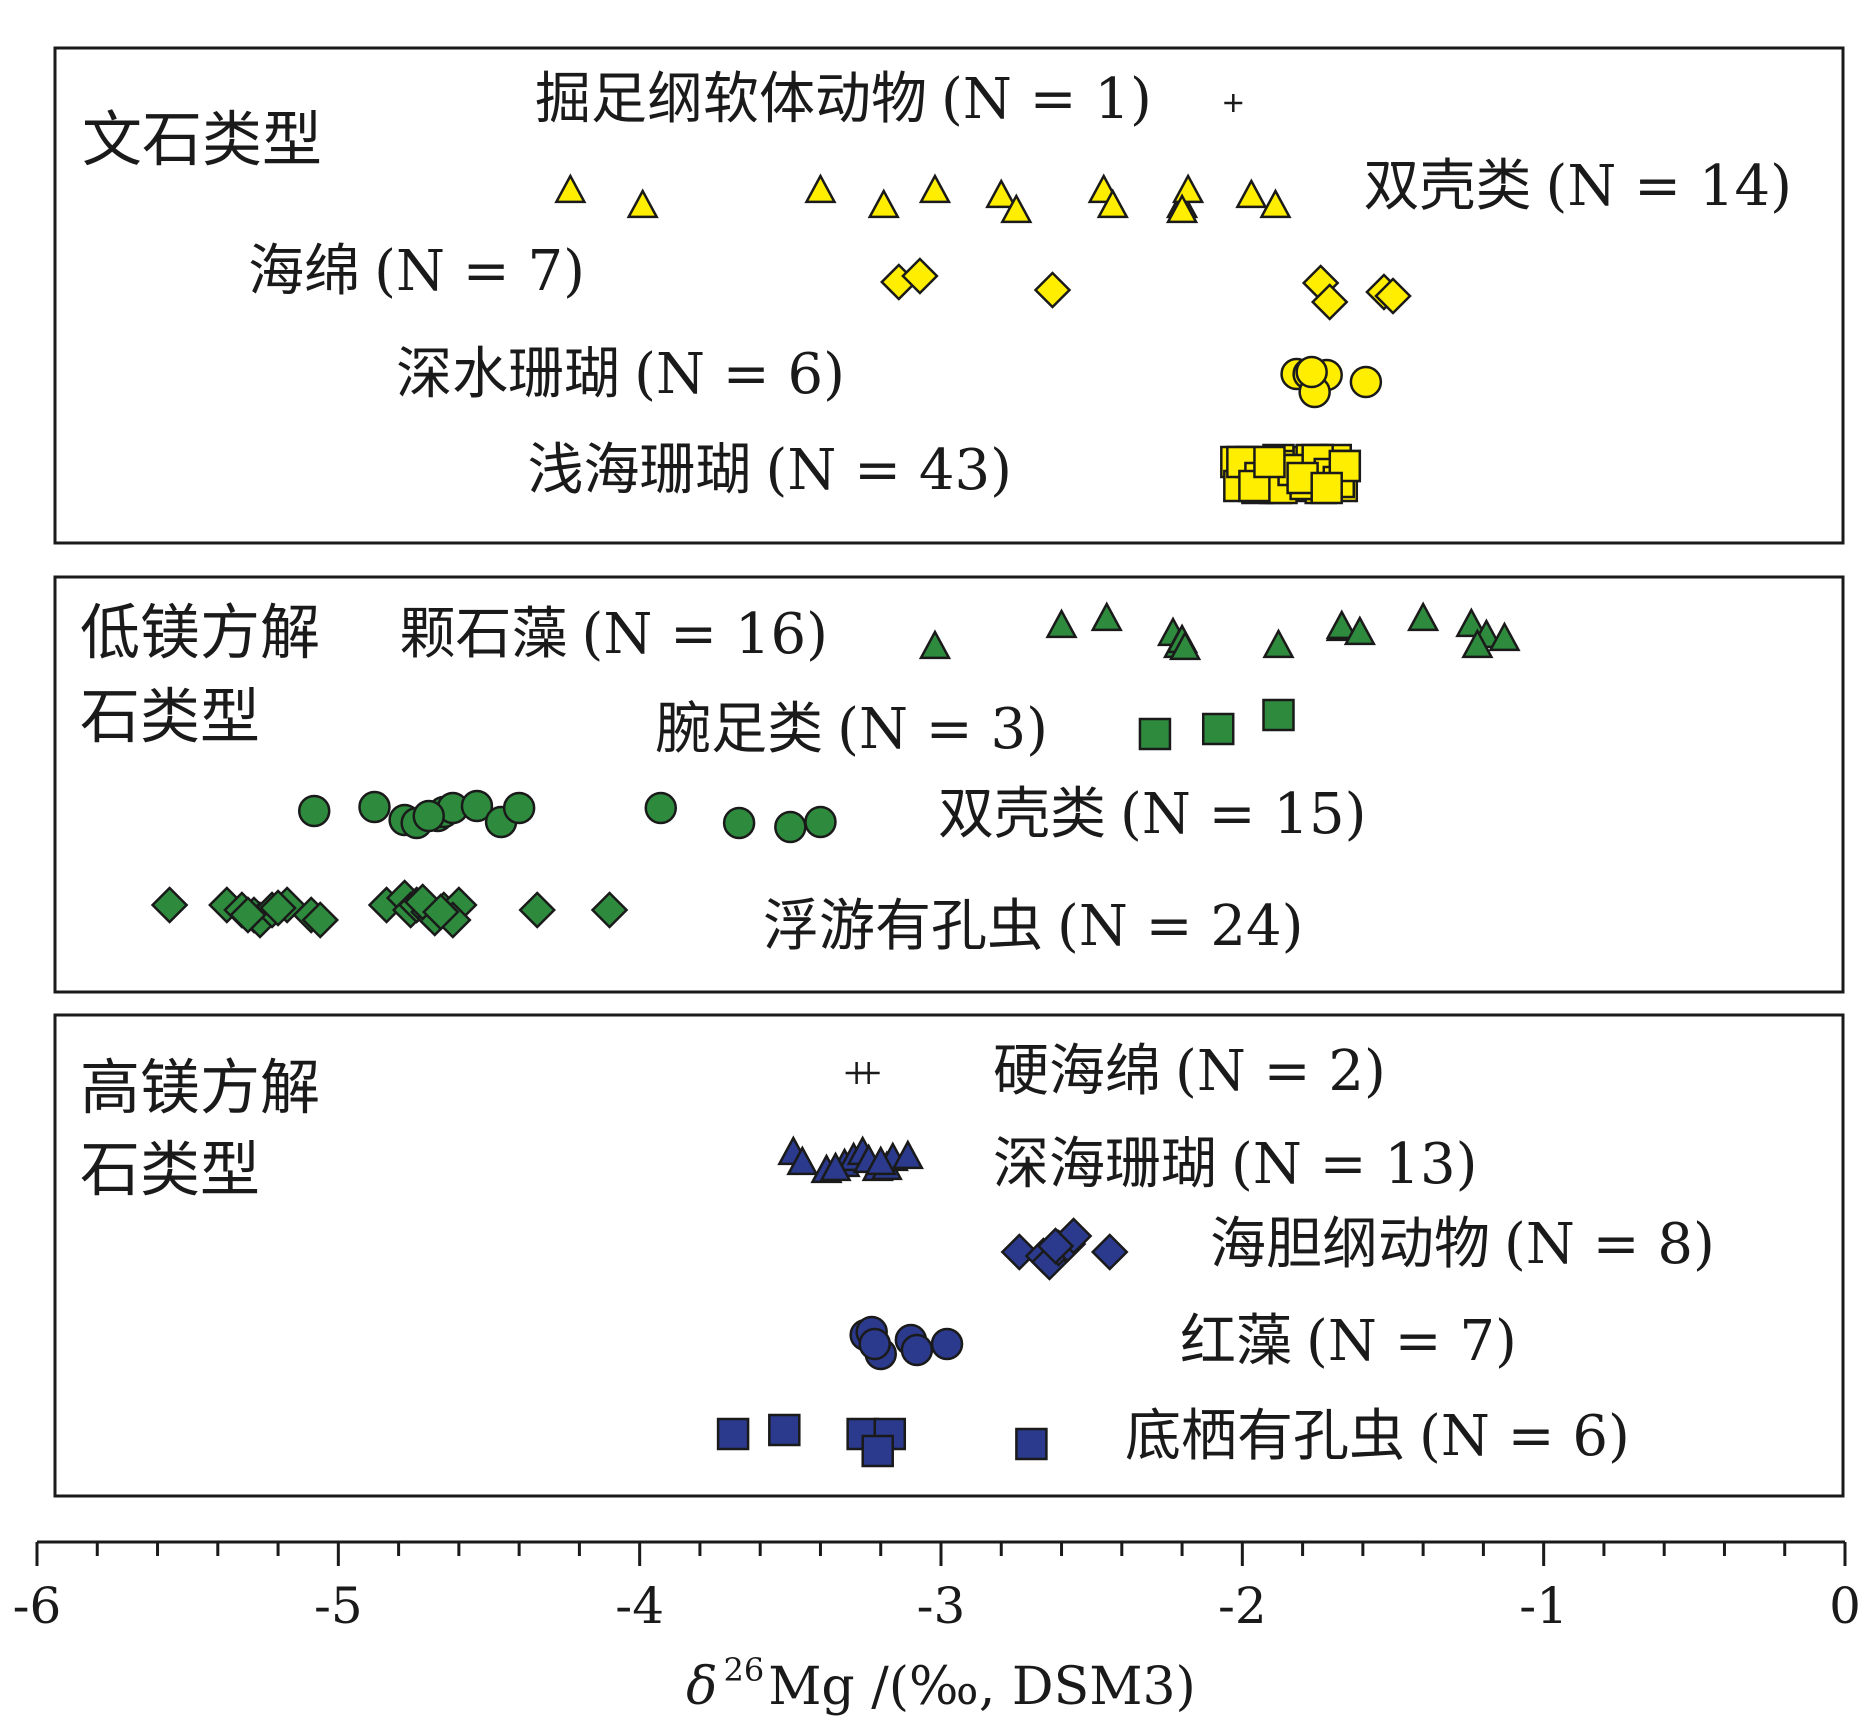  What do you see at coordinates (1077, 1071) in the screenshot?
I see `series-name: 硬海绵` at bounding box center [1077, 1071].